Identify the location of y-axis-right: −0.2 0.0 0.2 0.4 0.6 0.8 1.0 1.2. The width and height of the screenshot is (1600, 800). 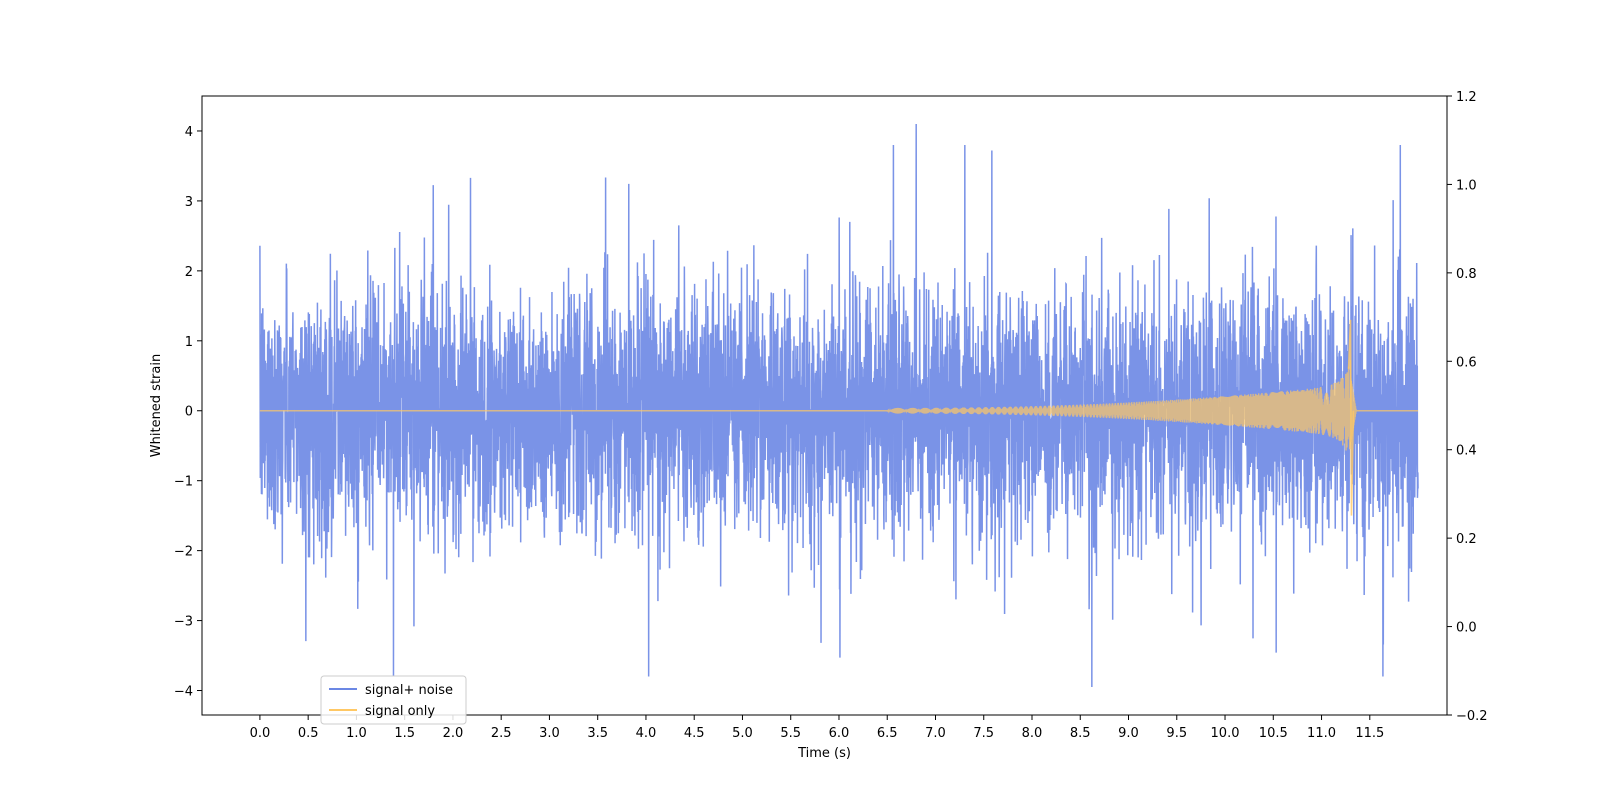
(1467, 407).